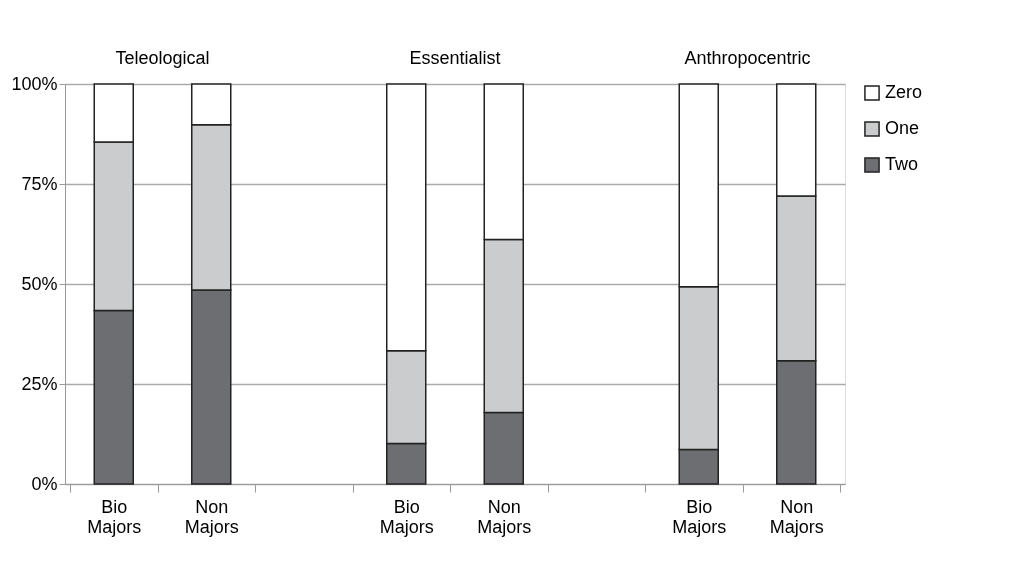  I want to click on legend-label: One, so click(902, 128).